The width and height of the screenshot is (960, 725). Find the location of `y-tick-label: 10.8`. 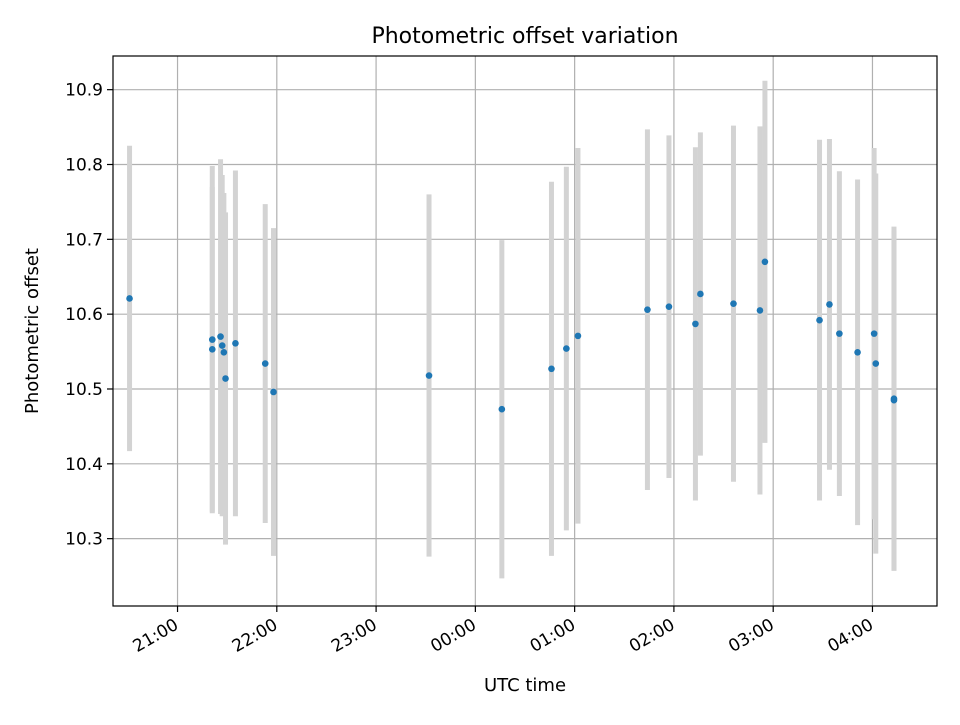

y-tick-label: 10.8 is located at coordinates (84, 166).